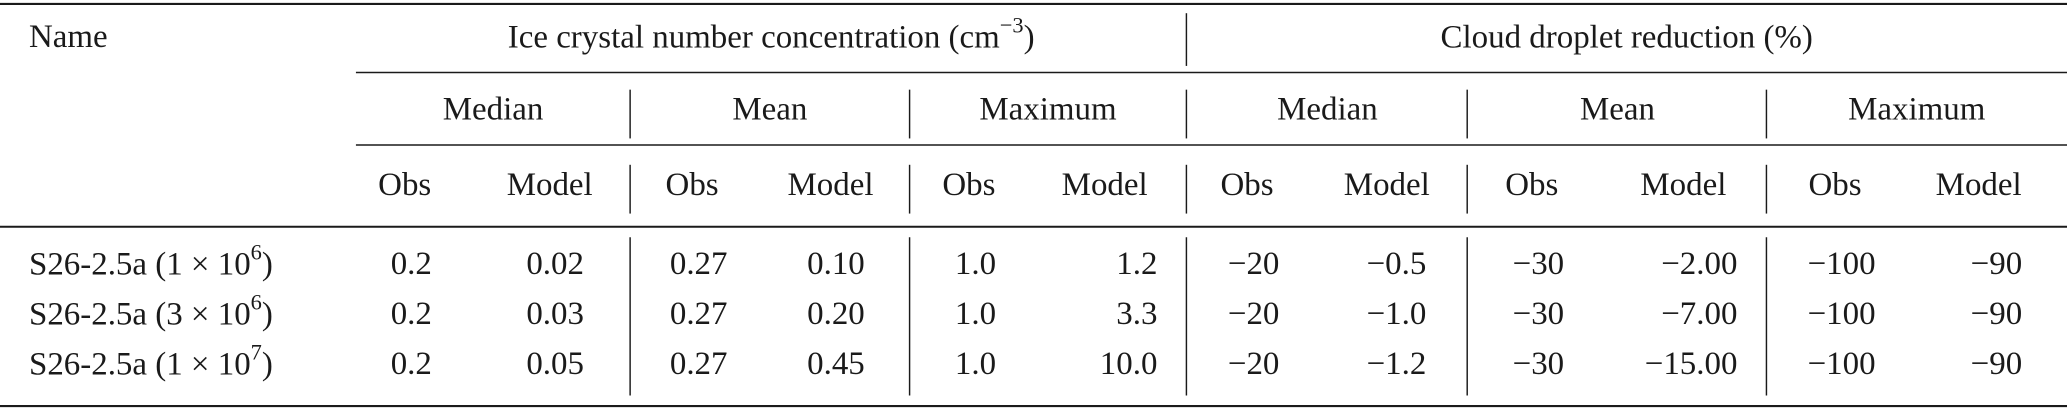  I want to click on group-title: Cloud droplet reduction (%), so click(1627, 37).